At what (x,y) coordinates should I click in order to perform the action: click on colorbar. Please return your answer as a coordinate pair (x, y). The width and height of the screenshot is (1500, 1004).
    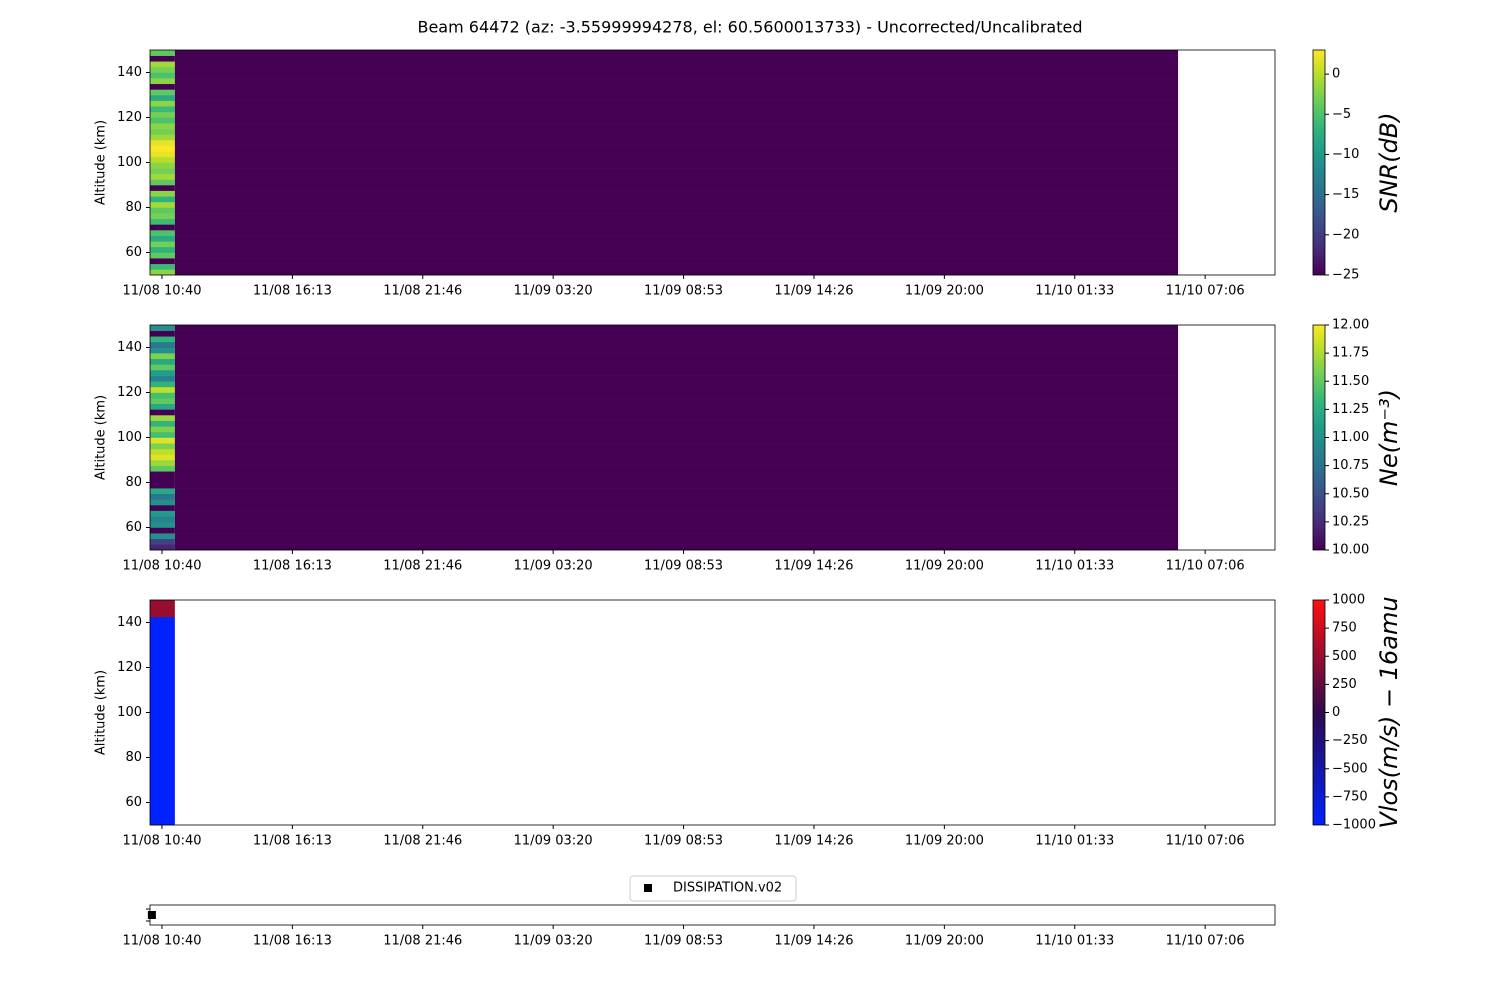
    Looking at the image, I should click on (1319, 162).